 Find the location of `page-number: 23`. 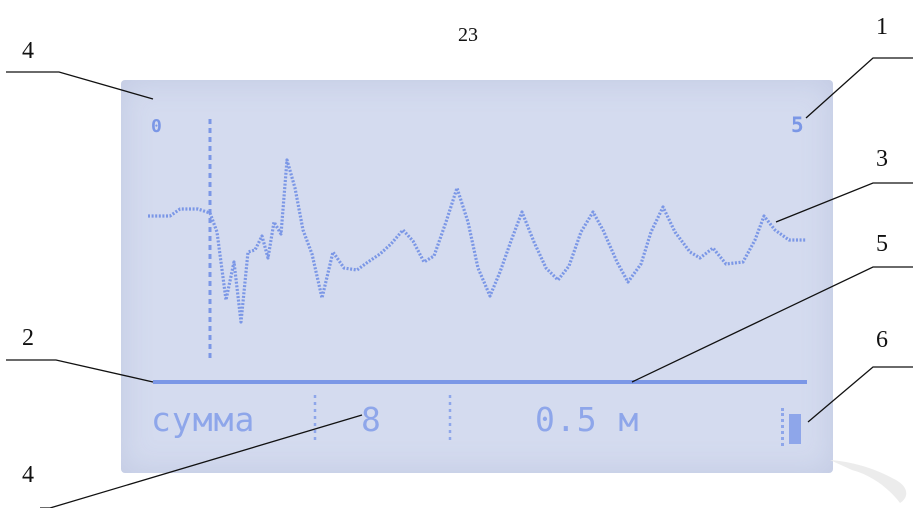

page-number: 23 is located at coordinates (468, 35).